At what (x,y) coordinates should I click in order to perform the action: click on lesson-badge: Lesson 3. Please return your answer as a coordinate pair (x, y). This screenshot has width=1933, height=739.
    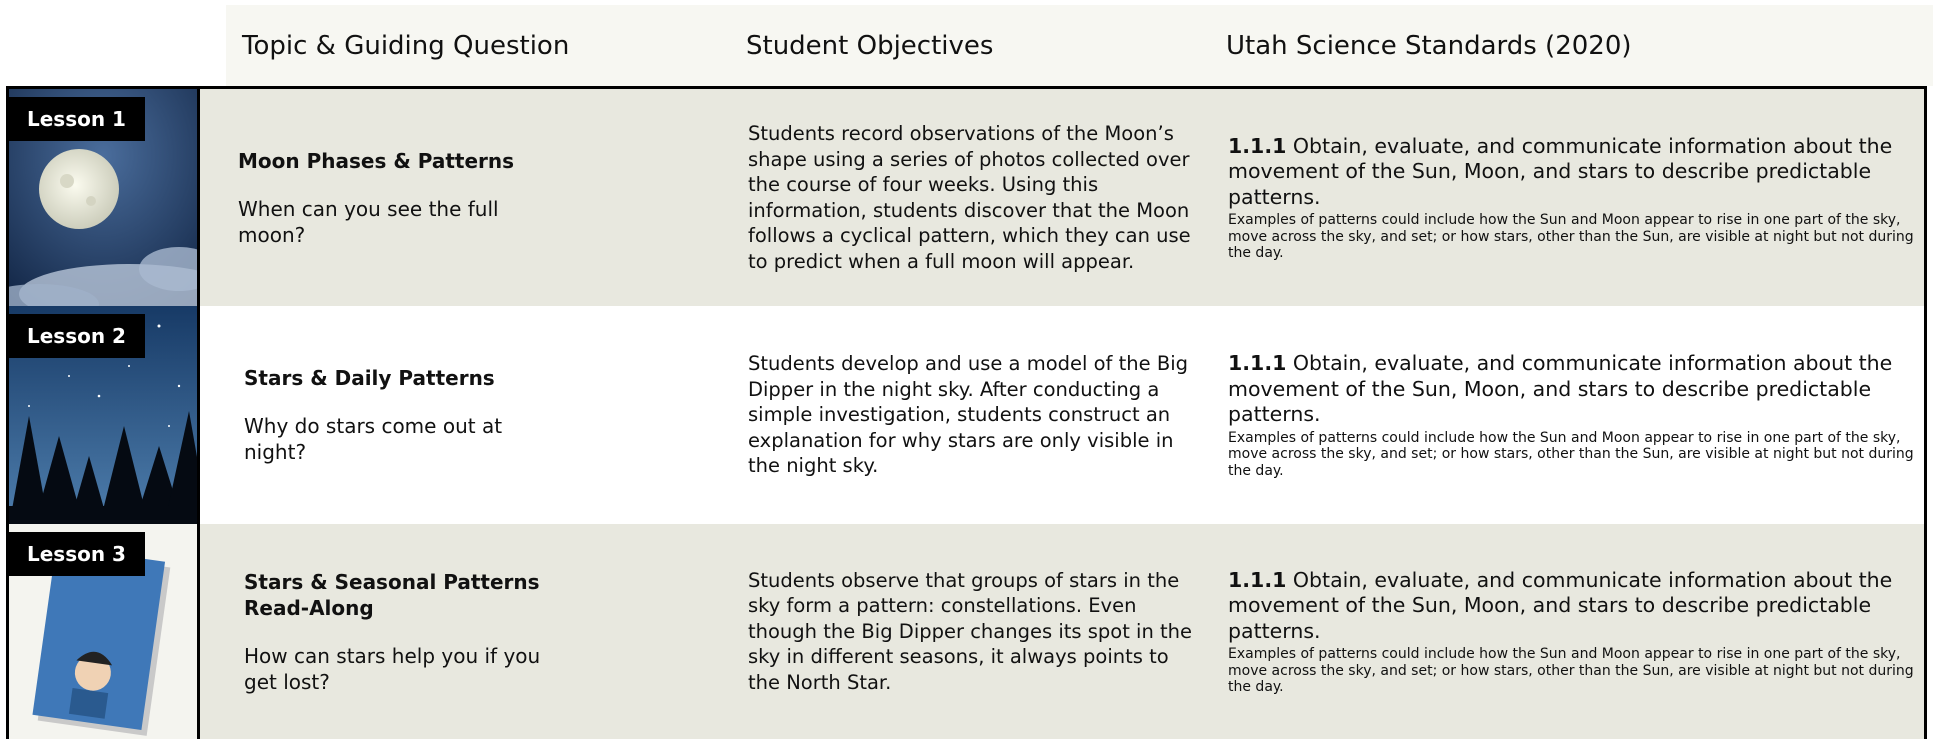
    Looking at the image, I should click on (77, 554).